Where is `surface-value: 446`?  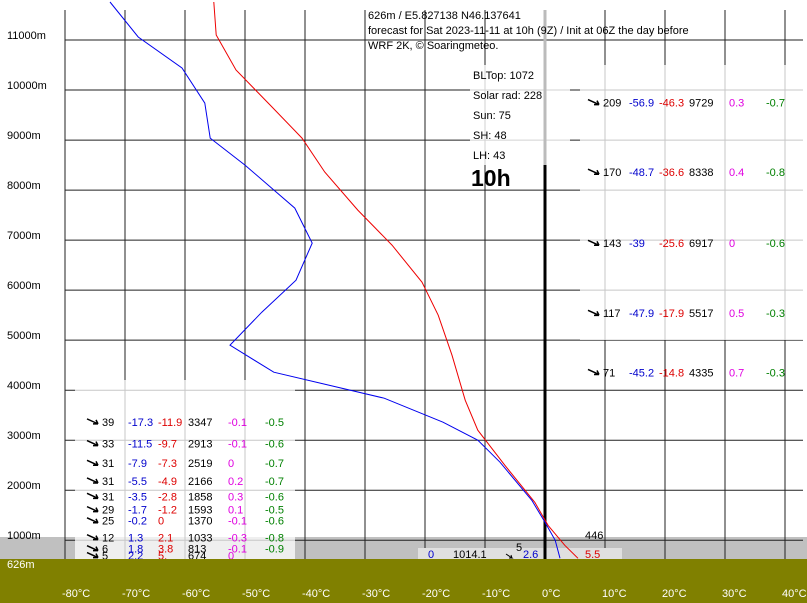 surface-value: 446 is located at coordinates (594, 536).